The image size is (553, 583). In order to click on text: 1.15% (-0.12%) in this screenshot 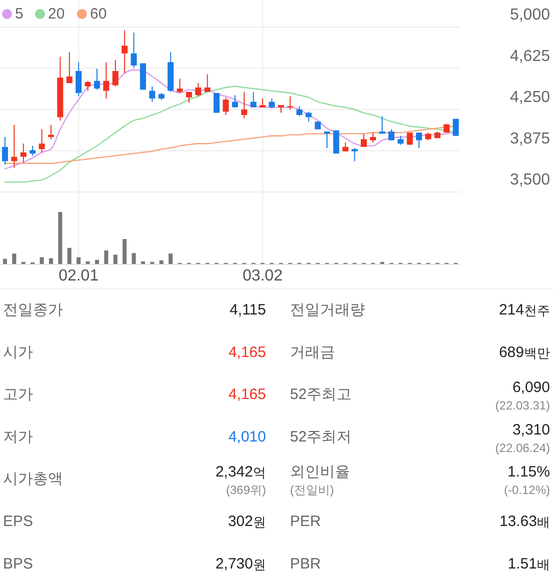, I will do `click(527, 481)`.